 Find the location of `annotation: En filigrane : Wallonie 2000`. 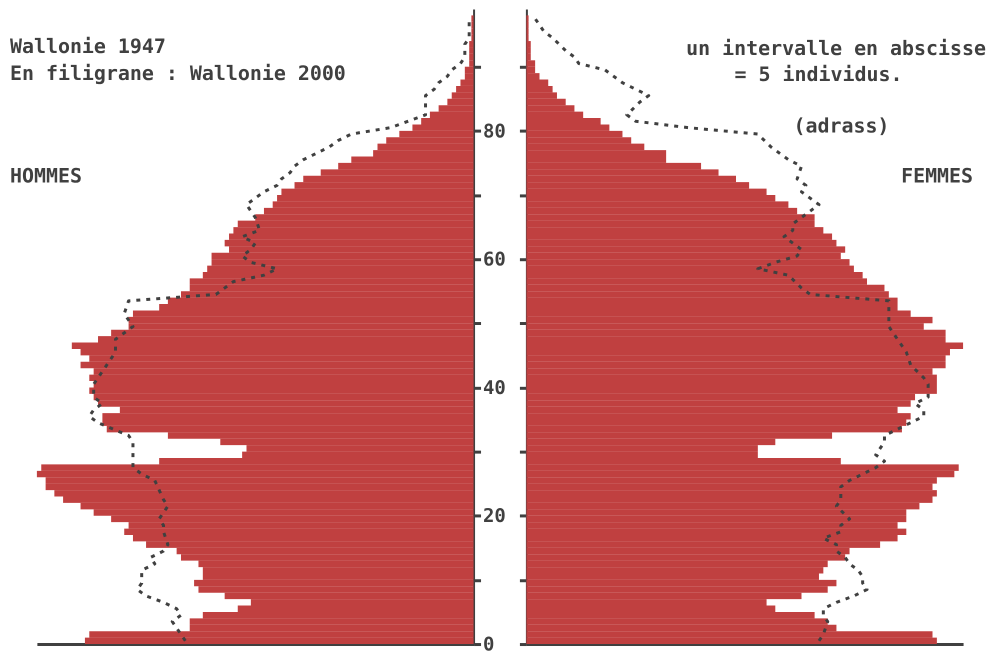

annotation: En filigrane : Wallonie 2000 is located at coordinates (178, 73).